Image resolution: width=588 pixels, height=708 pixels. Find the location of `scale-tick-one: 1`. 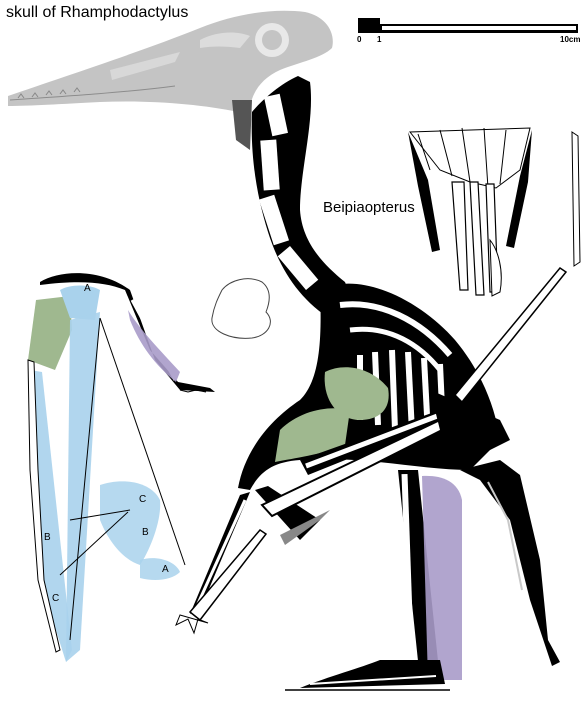

scale-tick-one: 1 is located at coordinates (379, 39).